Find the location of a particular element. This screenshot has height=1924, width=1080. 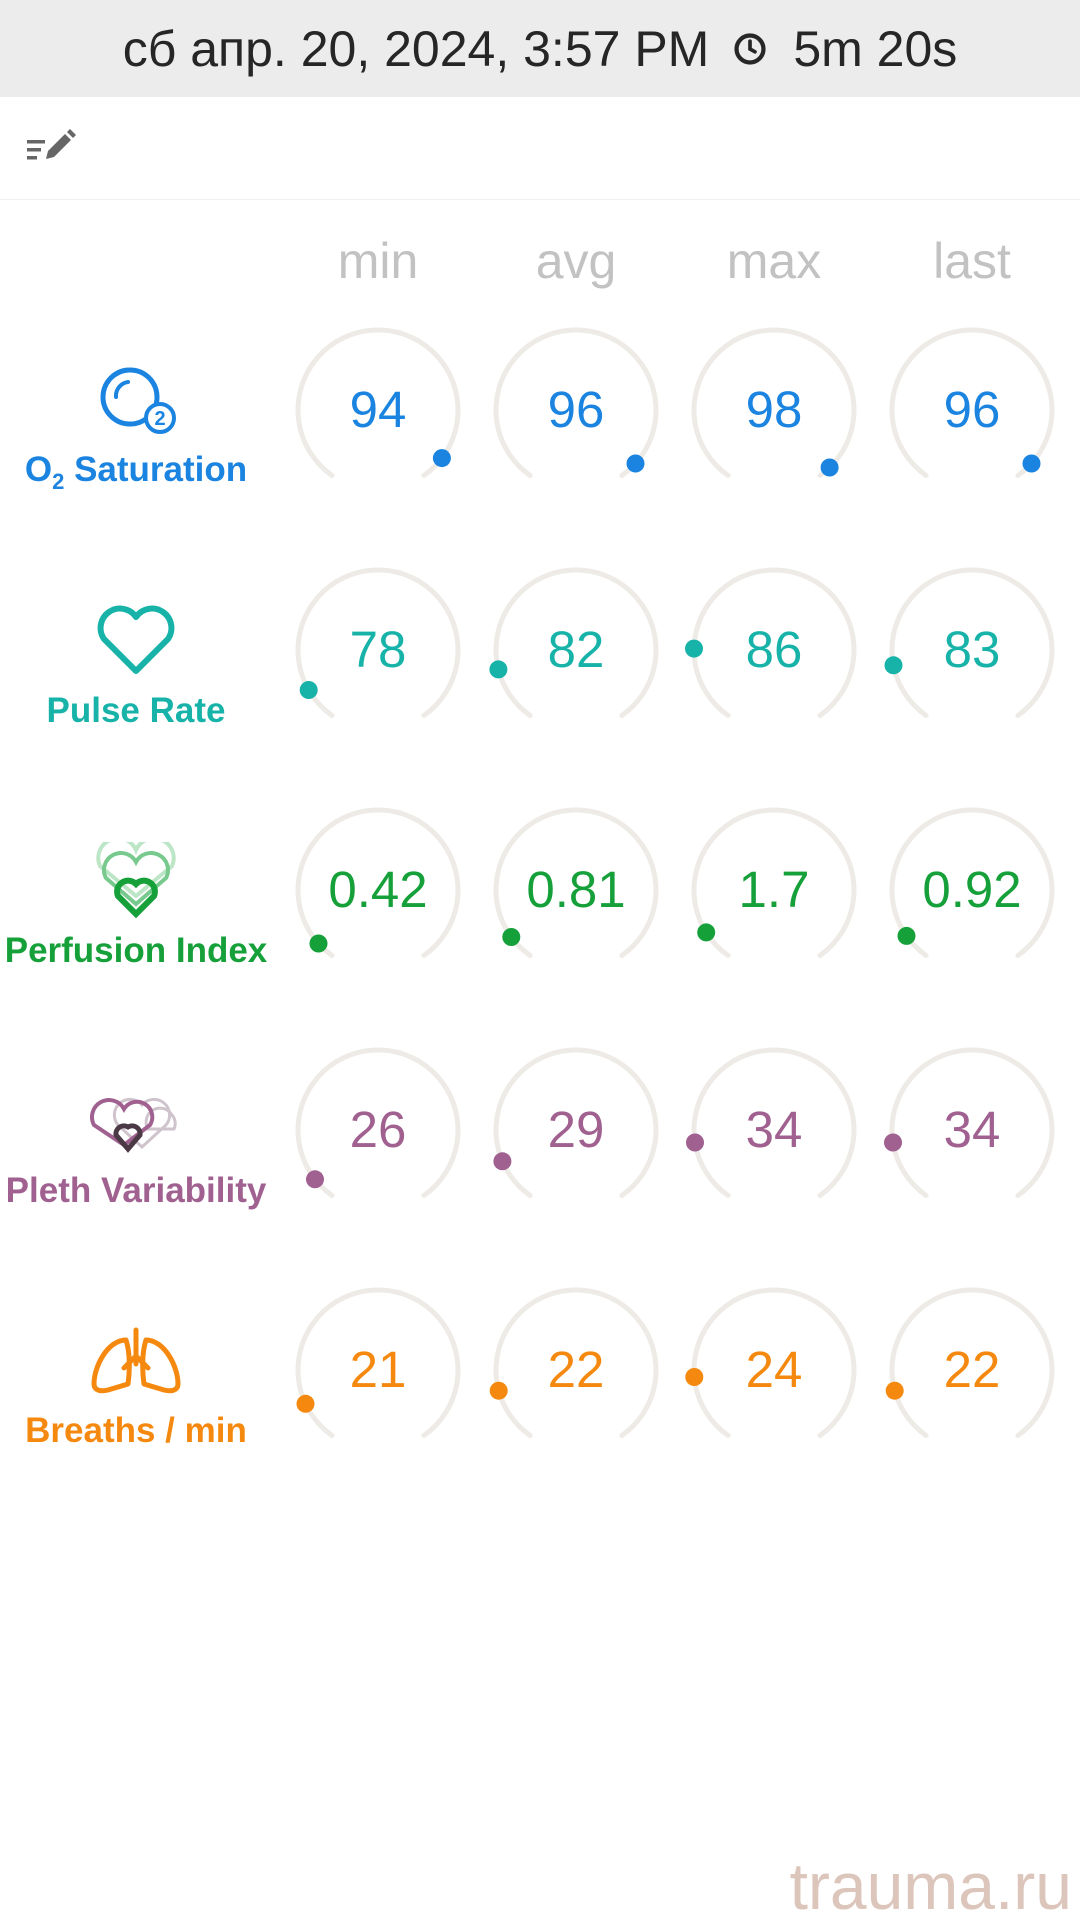

o2-avg-gauge: 96 is located at coordinates (576, 402).